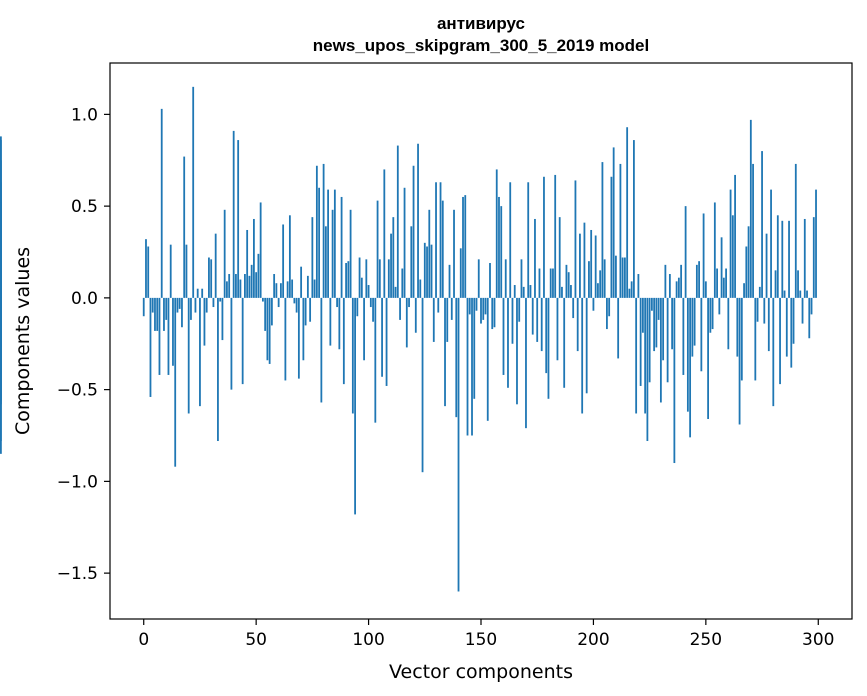 The image size is (867, 696). I want to click on x-tick-label: 300, so click(818, 640).